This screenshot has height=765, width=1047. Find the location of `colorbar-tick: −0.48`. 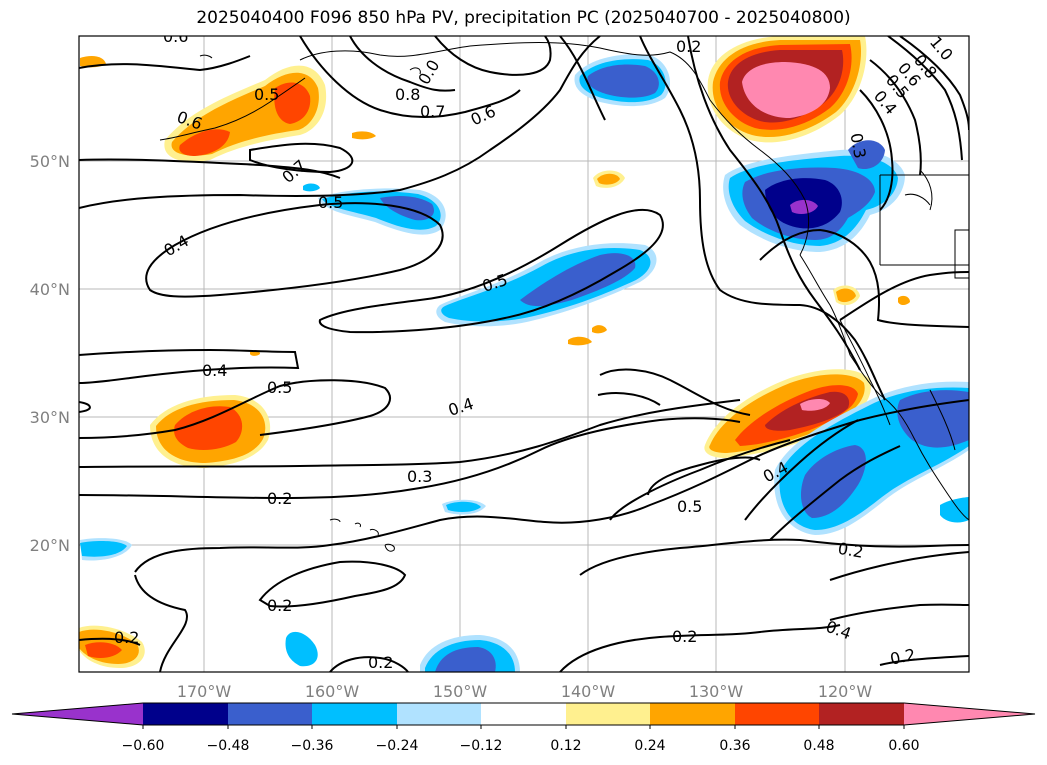

colorbar-tick: −0.48 is located at coordinates (228, 746).